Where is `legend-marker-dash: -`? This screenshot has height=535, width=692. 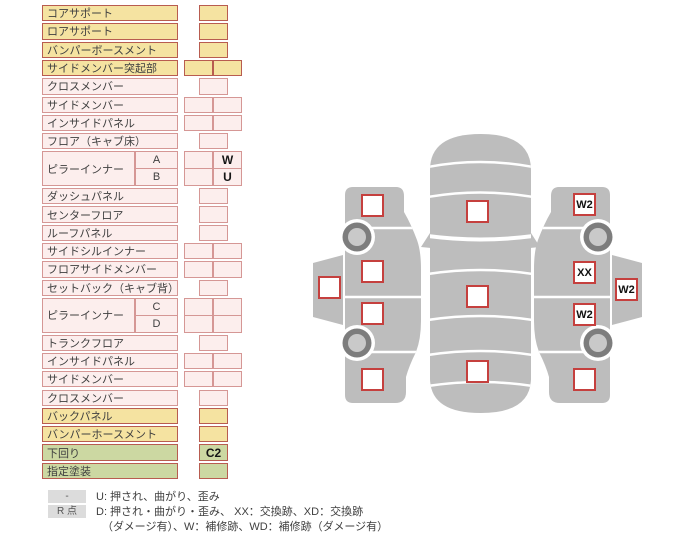
legend-marker-dash: - is located at coordinates (67, 496).